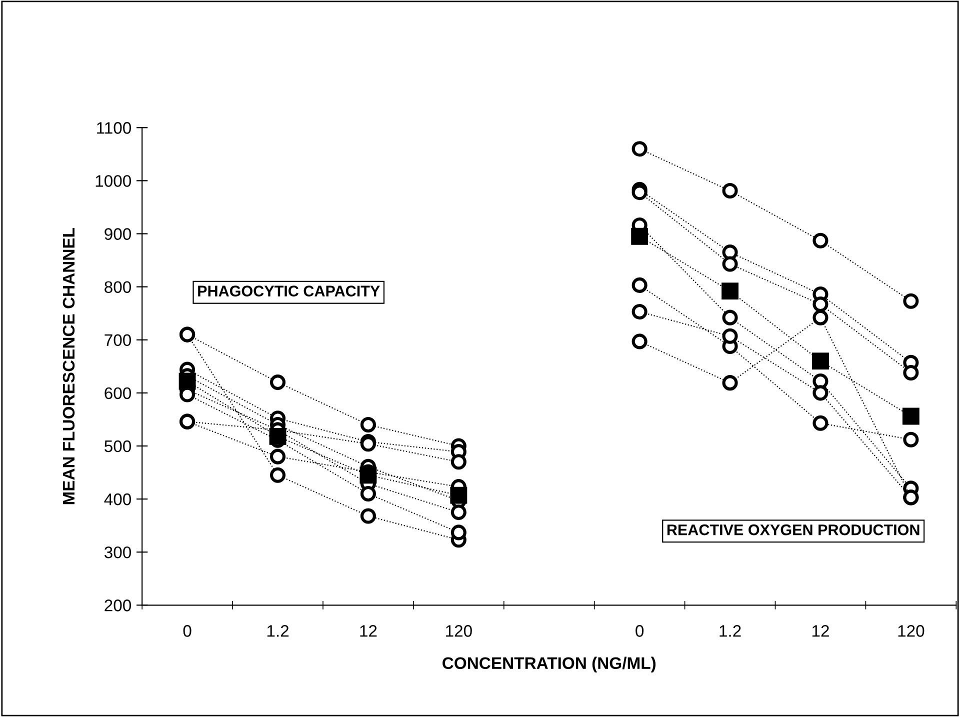 Image resolution: width=960 pixels, height=717 pixels. I want to click on y-tick-label: 400, so click(118, 499).